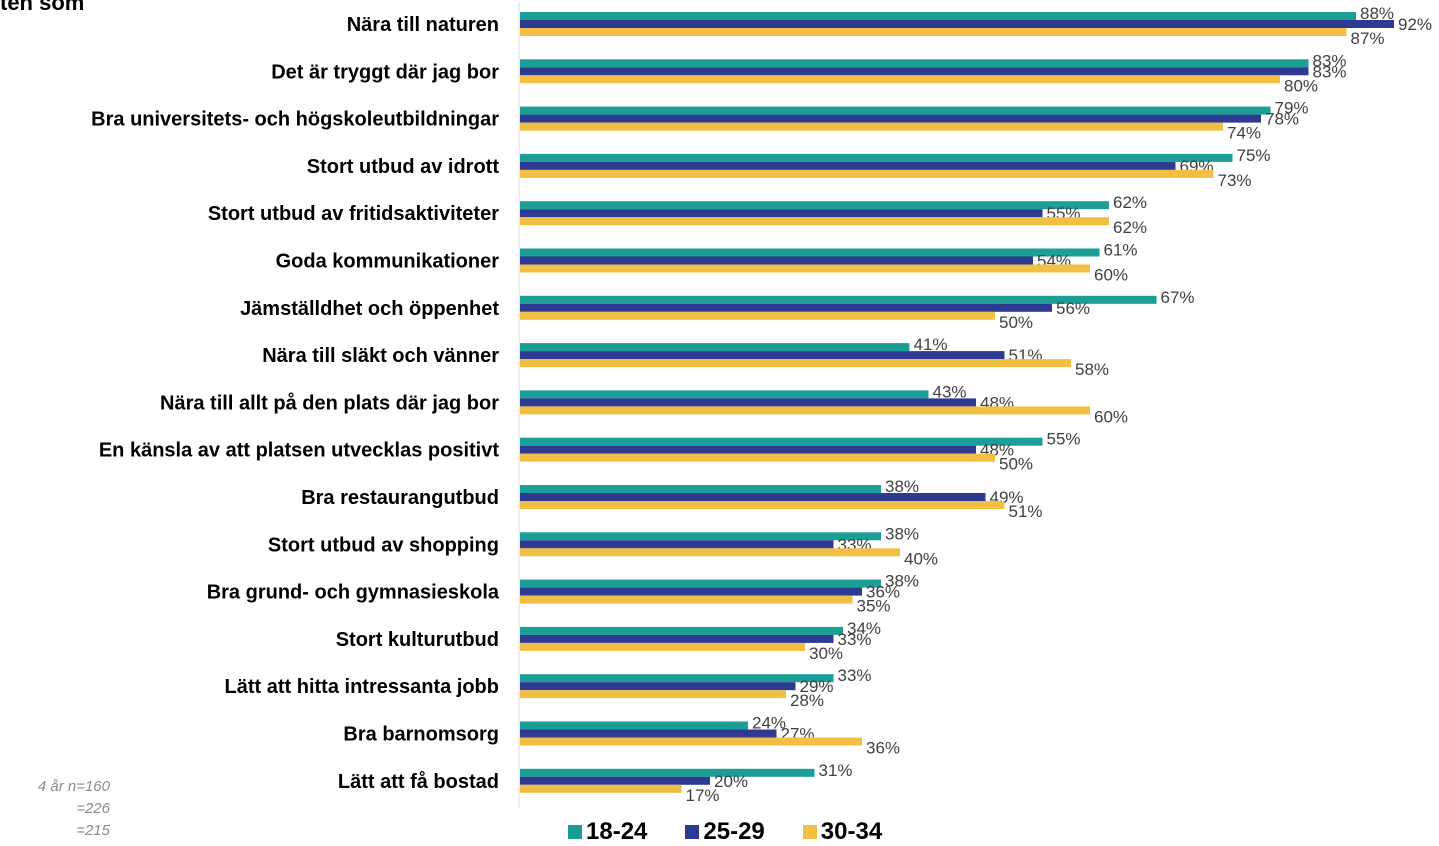 This screenshot has width=1439, height=846. I want to click on legend-item-25-29: 25-29, so click(725, 832).